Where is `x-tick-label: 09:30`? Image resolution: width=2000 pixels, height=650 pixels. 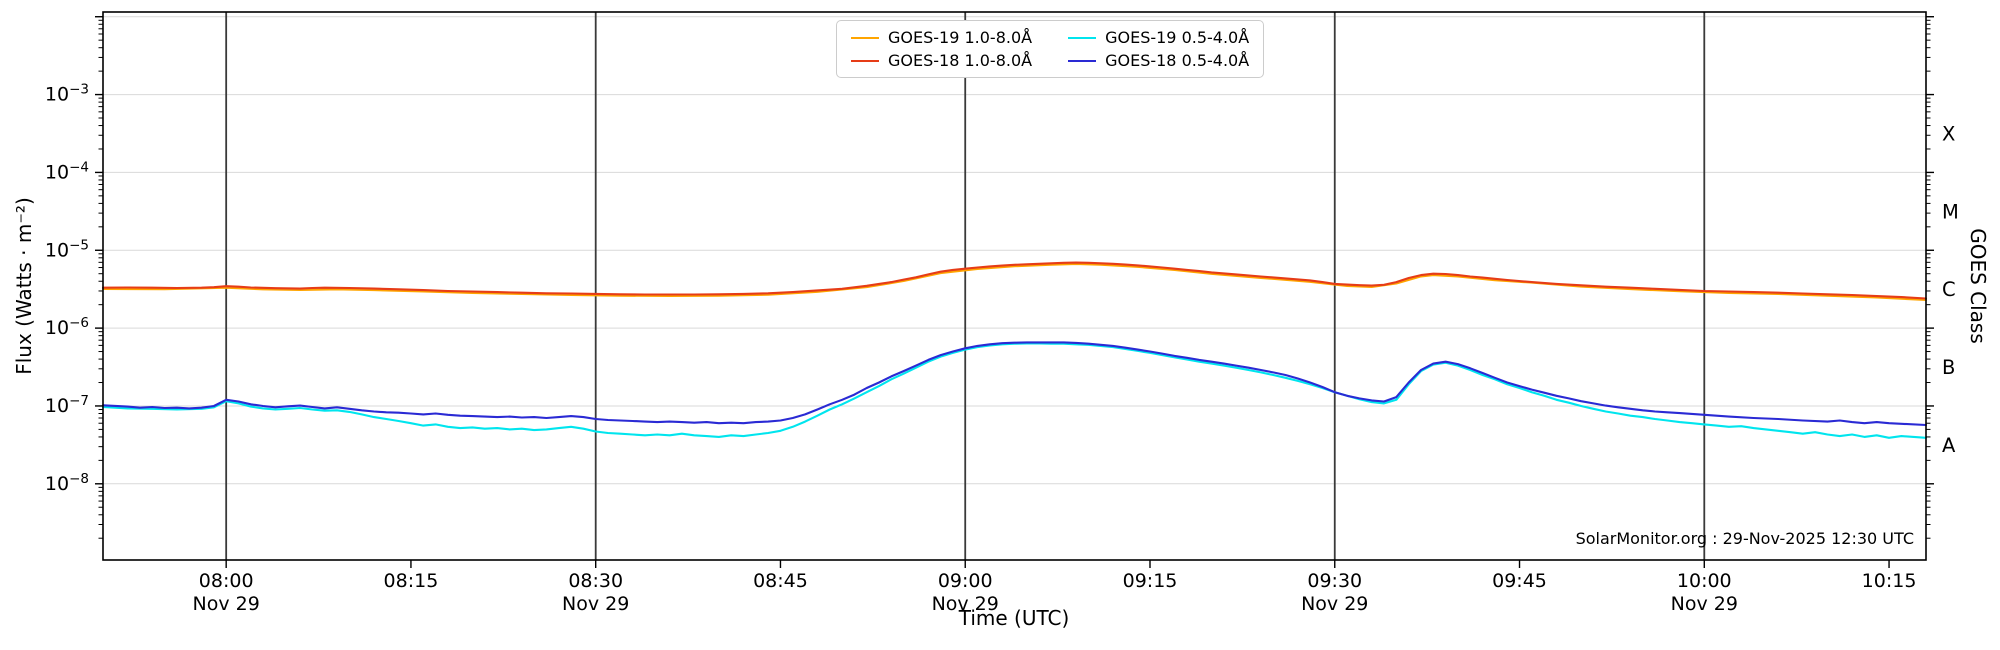
x-tick-label: 09:30 is located at coordinates (1334, 581).